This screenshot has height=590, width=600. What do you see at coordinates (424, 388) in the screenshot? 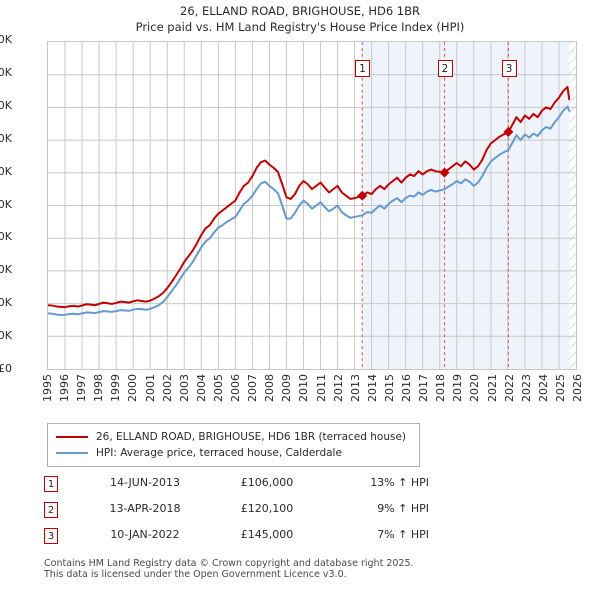
I see `x-axis-tick-label: 2017` at bounding box center [424, 388].